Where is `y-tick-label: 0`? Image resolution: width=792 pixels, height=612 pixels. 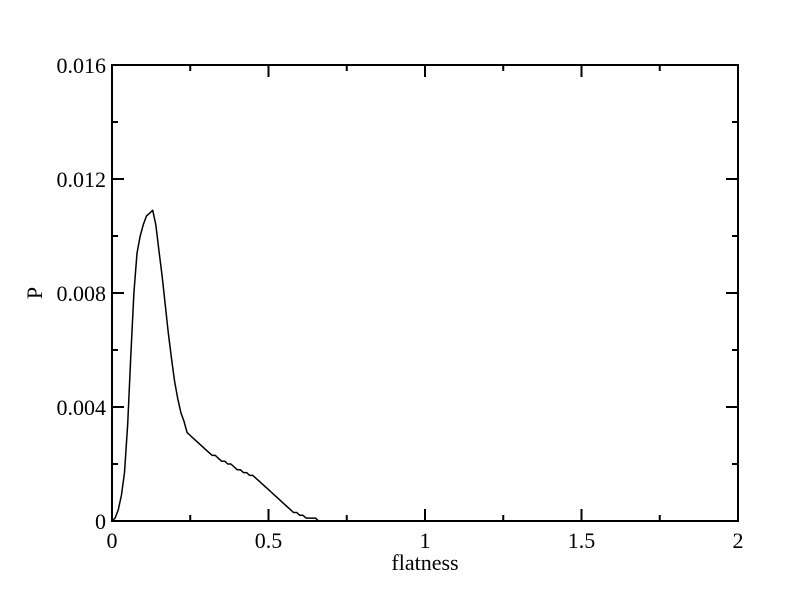 y-tick-label: 0 is located at coordinates (100, 521).